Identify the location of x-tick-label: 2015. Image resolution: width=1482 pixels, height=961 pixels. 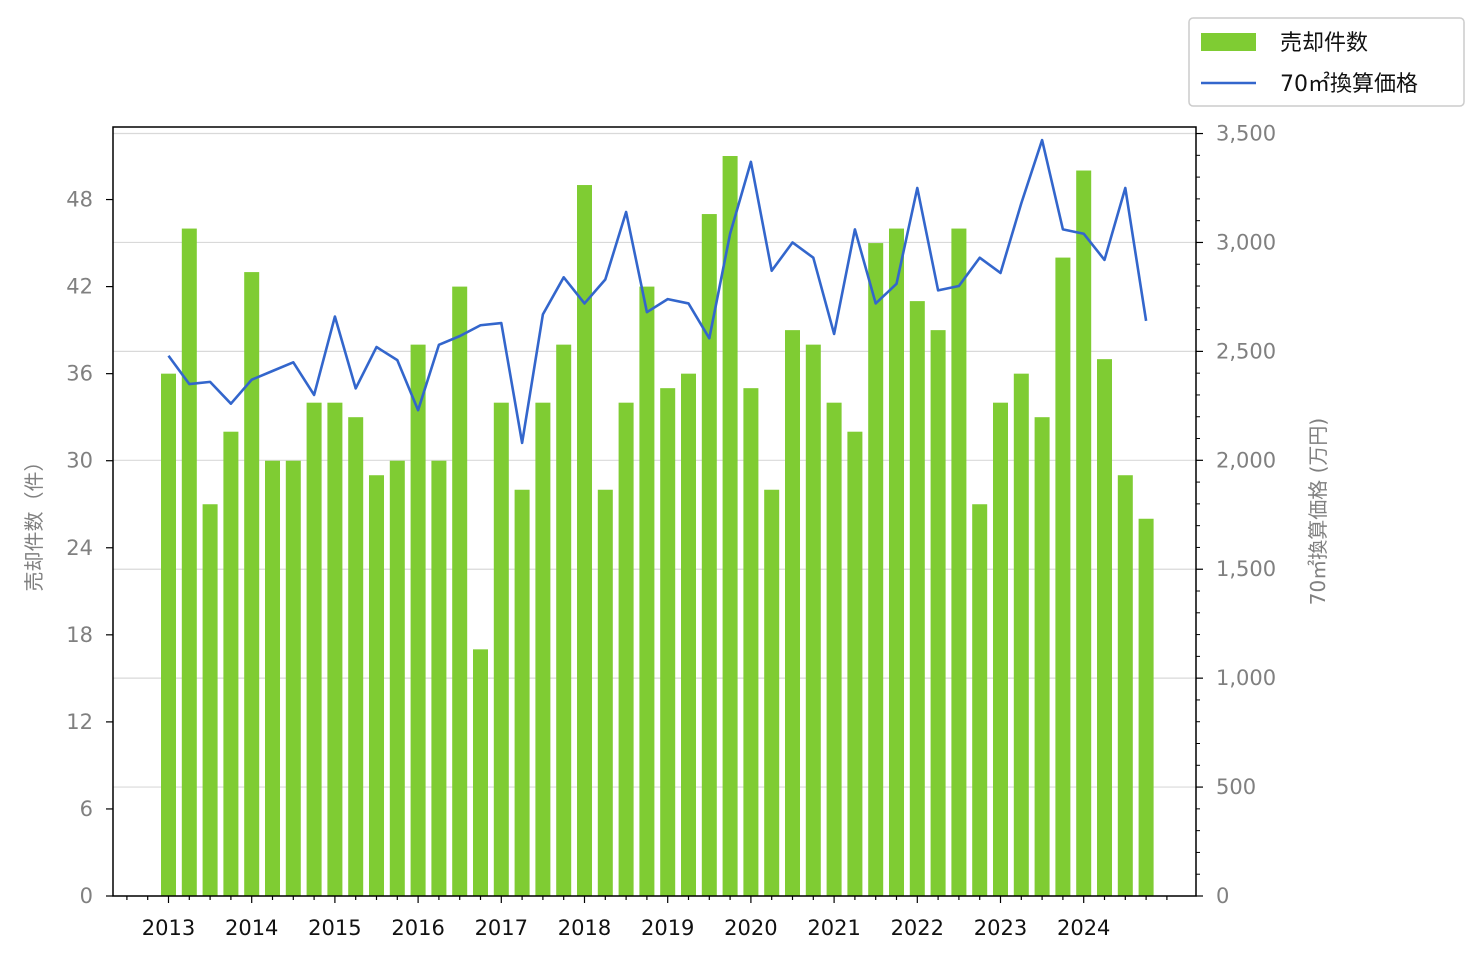
(334, 928).